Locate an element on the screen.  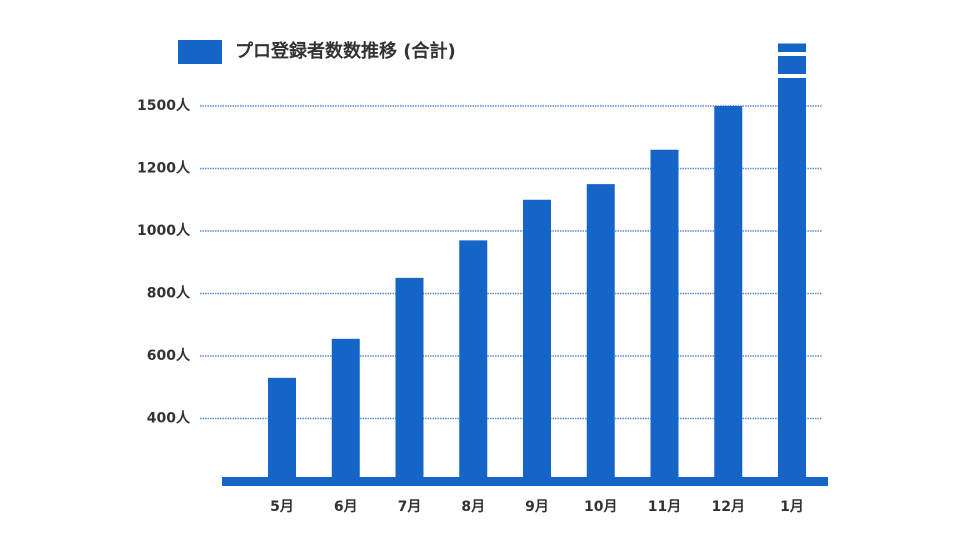
x-tick-label: 9月 is located at coordinates (537, 507).